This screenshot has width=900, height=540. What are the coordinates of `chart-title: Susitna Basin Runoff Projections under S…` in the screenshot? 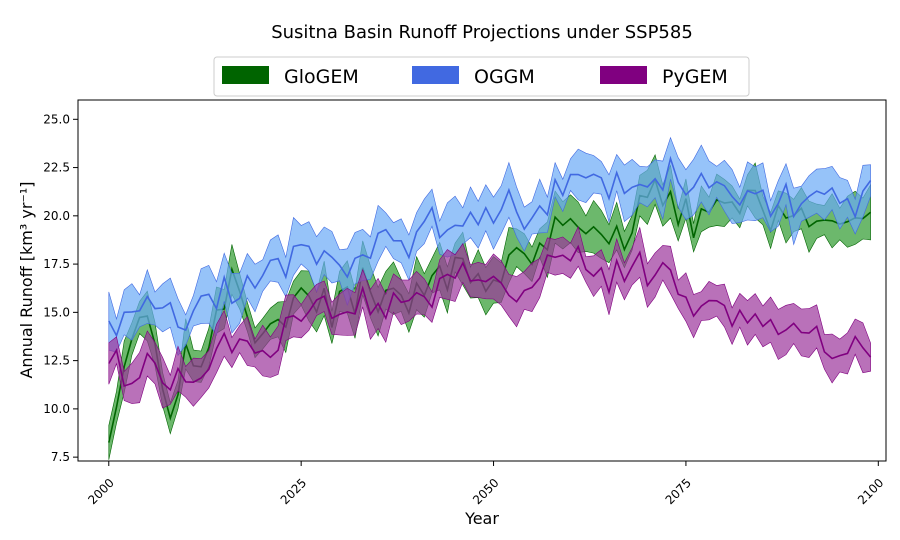 It's located at (482, 32).